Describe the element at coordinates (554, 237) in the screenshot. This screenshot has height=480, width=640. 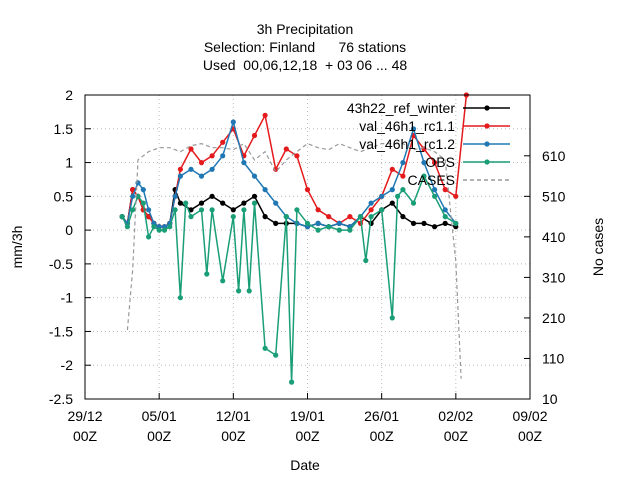
I see `y2-tick-label: 410` at that location.